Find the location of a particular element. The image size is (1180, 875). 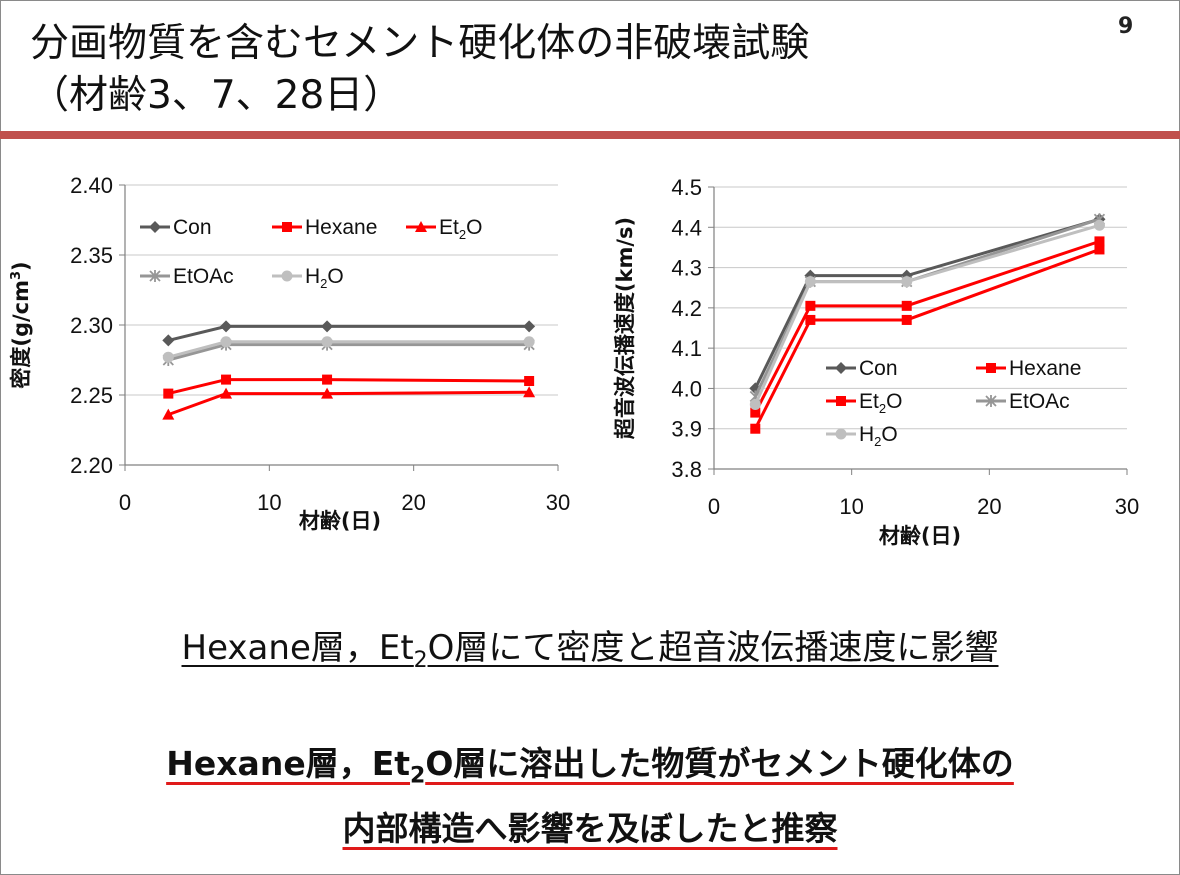

y-tick-label: 3.9 is located at coordinates (686, 429).